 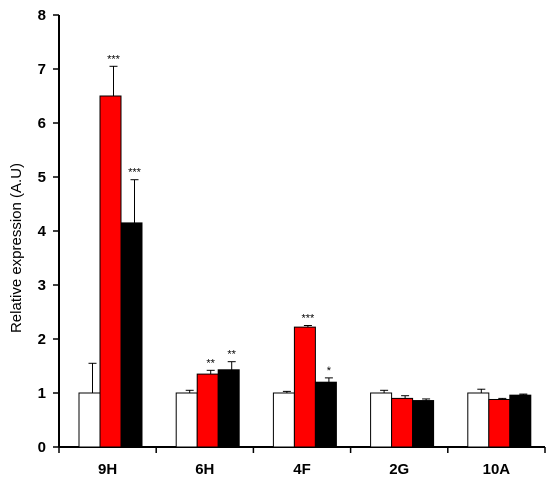 What do you see at coordinates (329, 371) in the screenshot?
I see `significance-label: *` at bounding box center [329, 371].